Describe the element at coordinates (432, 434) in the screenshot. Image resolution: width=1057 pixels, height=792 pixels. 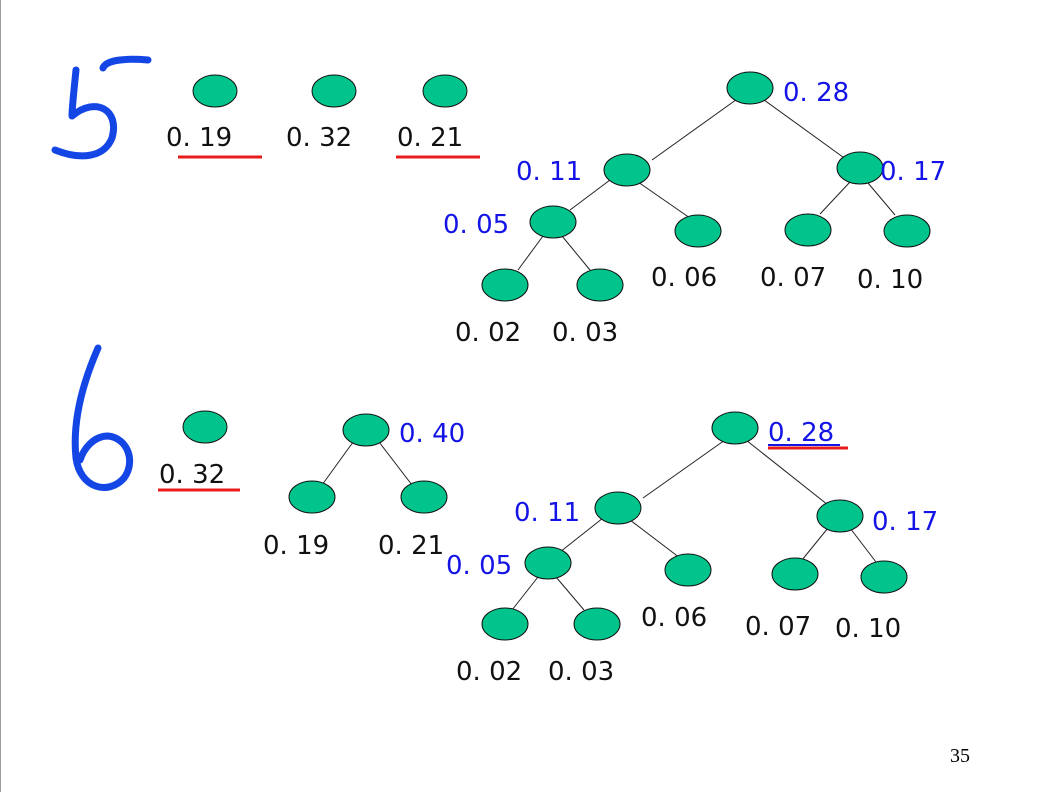
I see `tree-root-weight: 0. 40` at that location.